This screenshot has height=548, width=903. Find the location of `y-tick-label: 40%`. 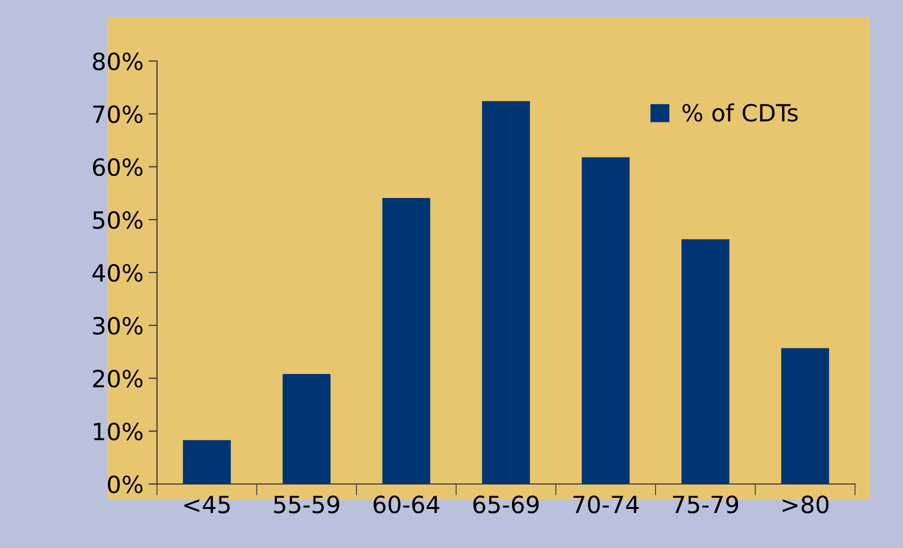

y-tick-label: 40% is located at coordinates (117, 273).